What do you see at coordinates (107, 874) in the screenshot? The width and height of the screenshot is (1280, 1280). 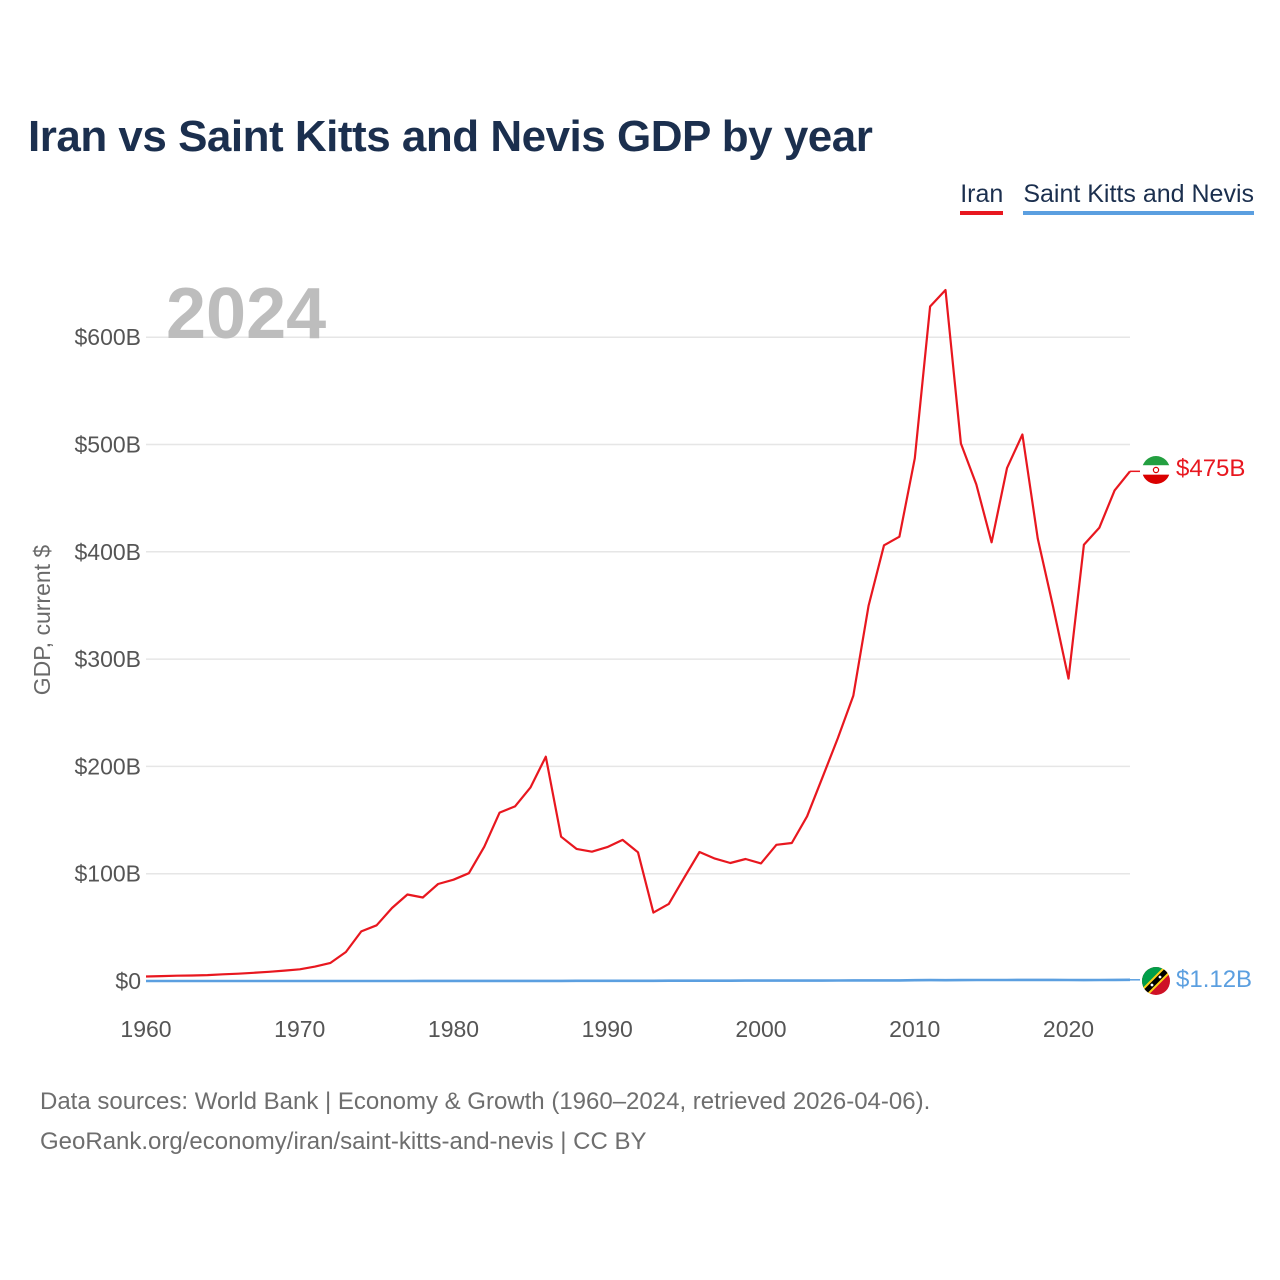 I see `y-tick-label: $100B` at bounding box center [107, 874].